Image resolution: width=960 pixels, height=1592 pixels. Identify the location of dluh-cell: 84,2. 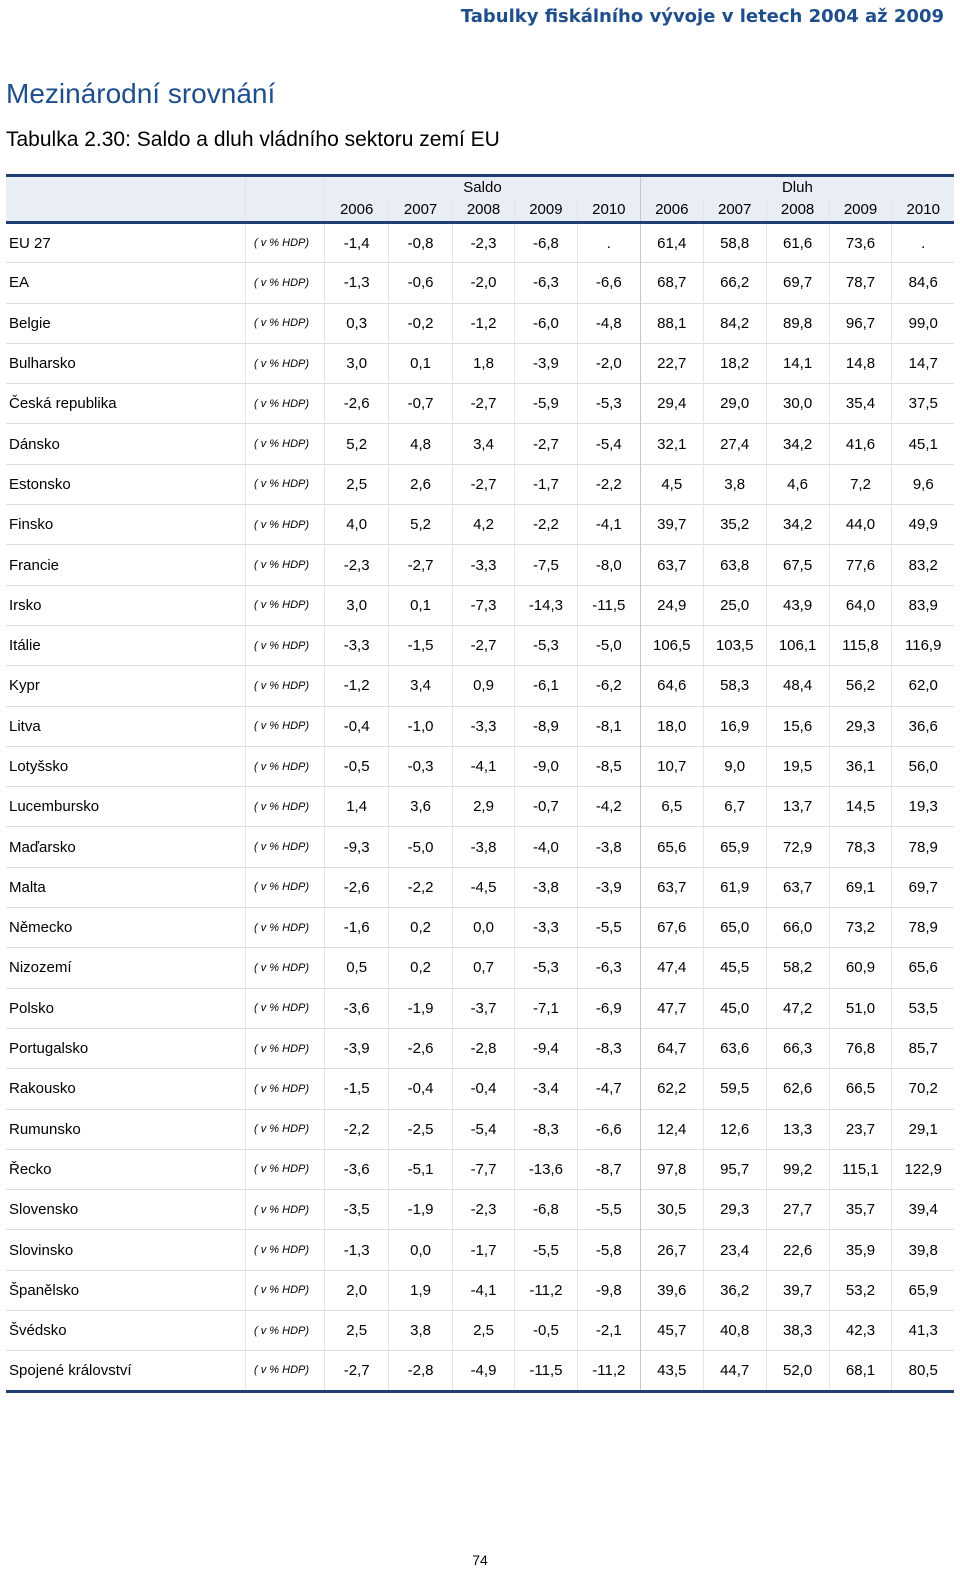
(735, 323).